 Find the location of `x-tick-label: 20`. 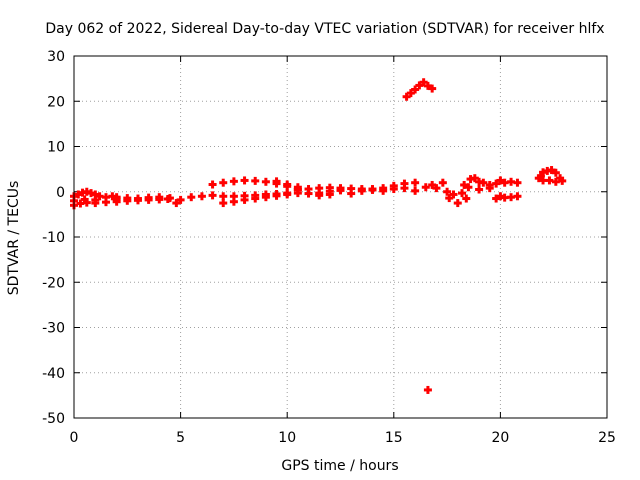

x-tick-label: 20 is located at coordinates (500, 438).